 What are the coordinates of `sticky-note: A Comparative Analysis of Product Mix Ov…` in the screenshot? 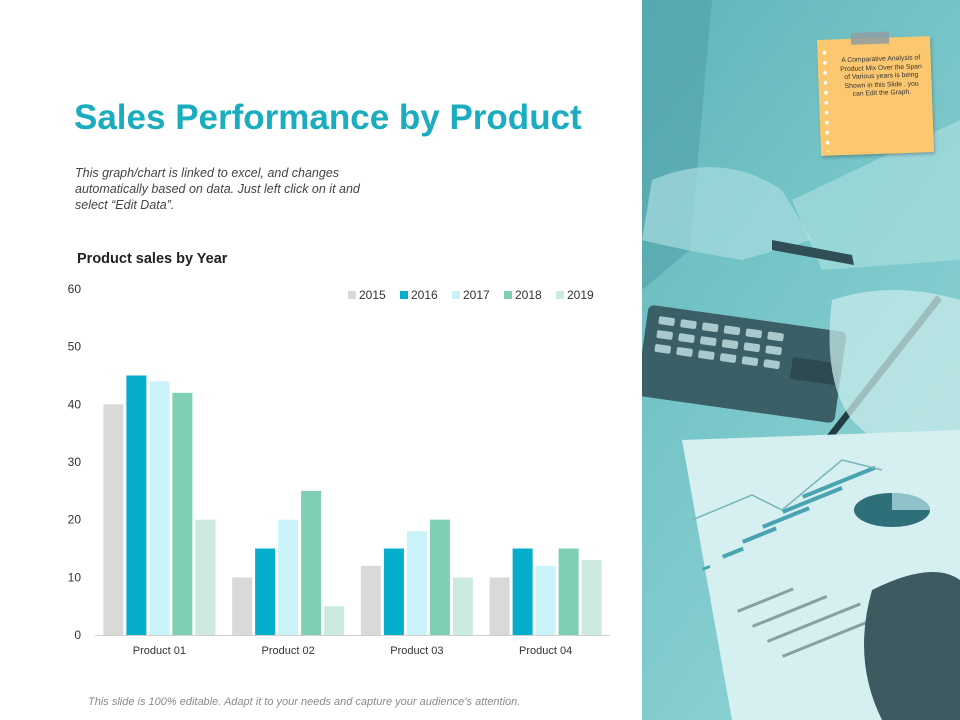 It's located at (875, 93).